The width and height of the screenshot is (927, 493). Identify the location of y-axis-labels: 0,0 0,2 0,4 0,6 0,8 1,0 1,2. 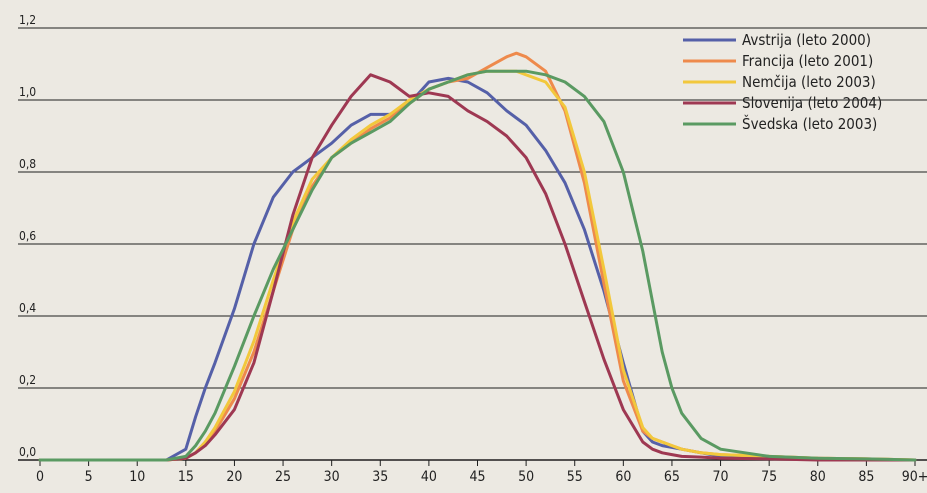
(27, 236).